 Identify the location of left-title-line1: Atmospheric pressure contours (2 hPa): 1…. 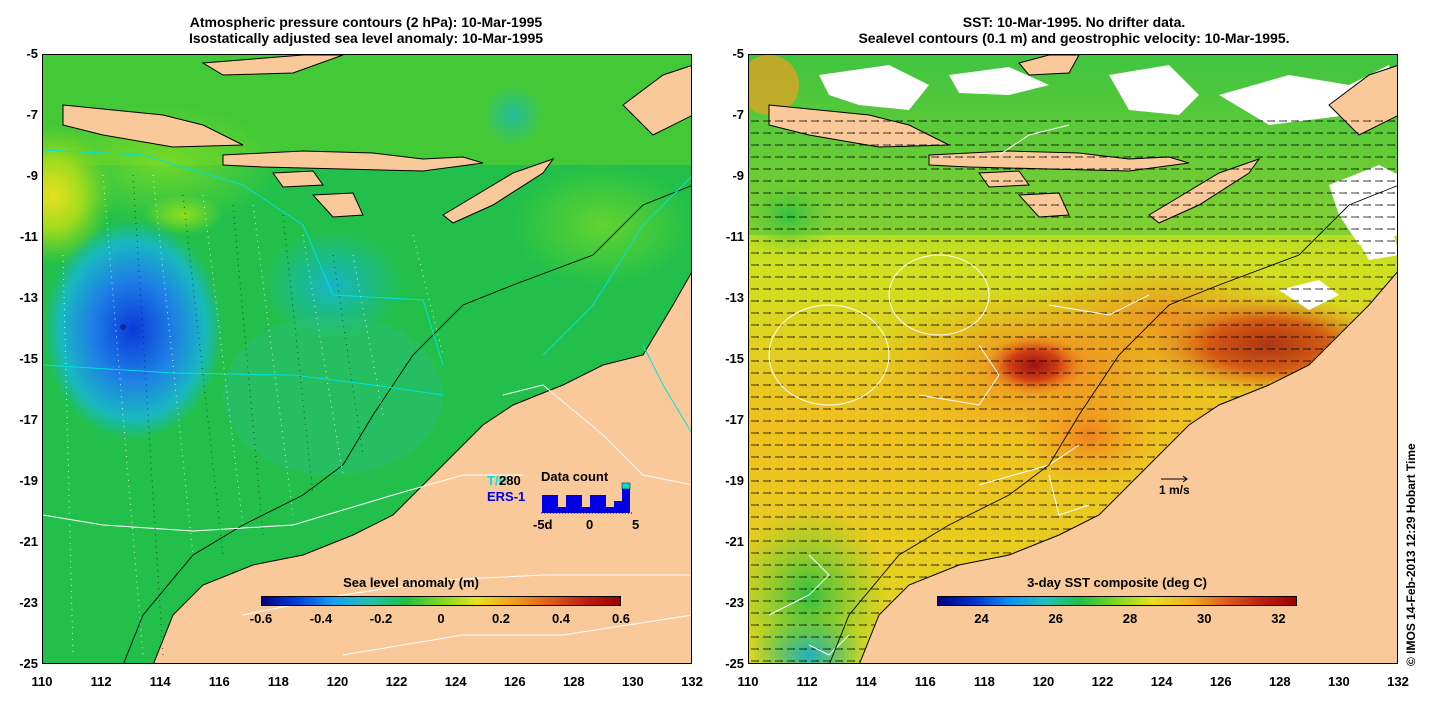
(366, 22).